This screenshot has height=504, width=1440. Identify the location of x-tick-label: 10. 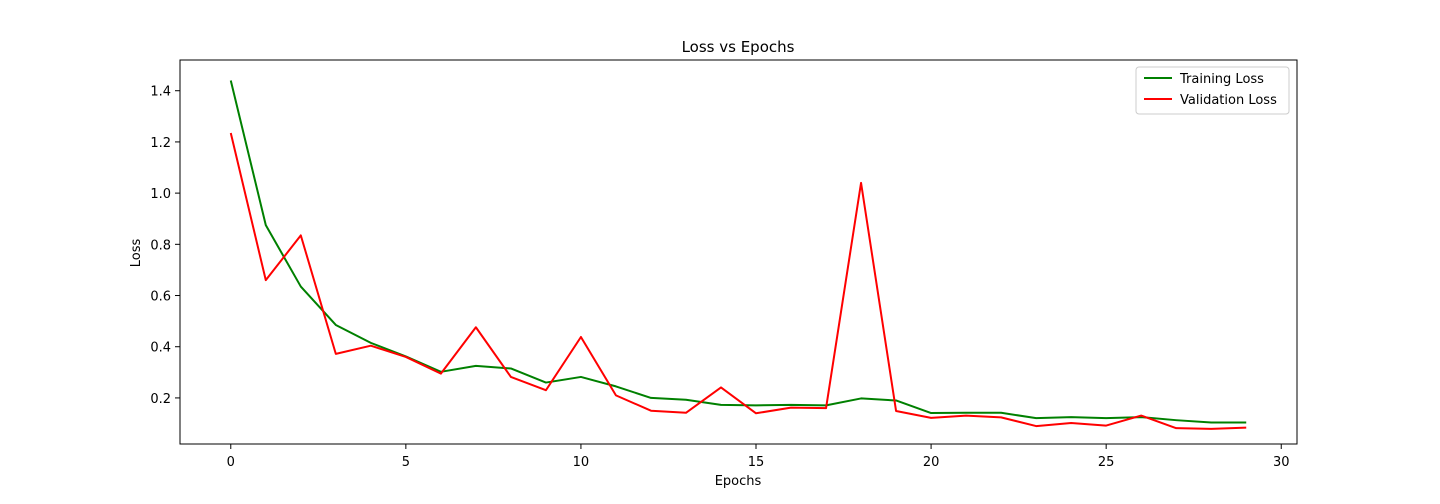
(581, 462).